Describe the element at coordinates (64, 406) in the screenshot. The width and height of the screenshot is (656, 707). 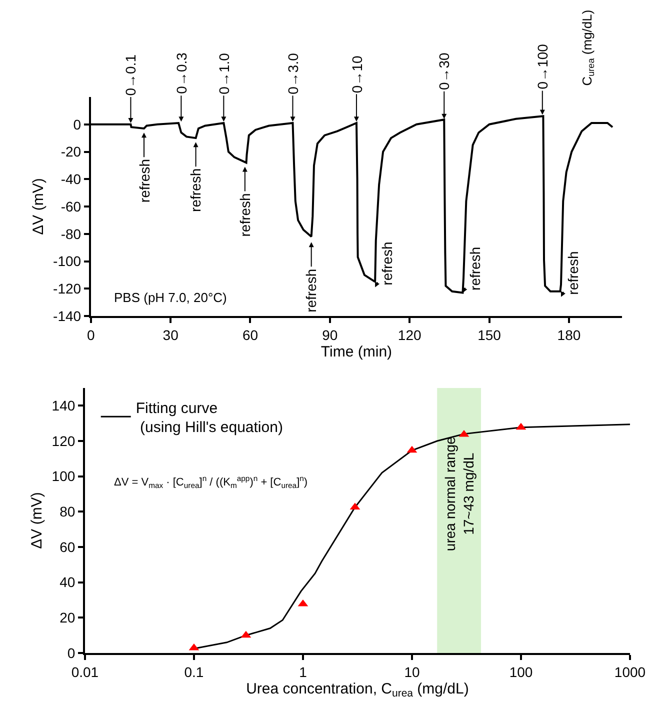
I see `y-tick-label: 140` at that location.